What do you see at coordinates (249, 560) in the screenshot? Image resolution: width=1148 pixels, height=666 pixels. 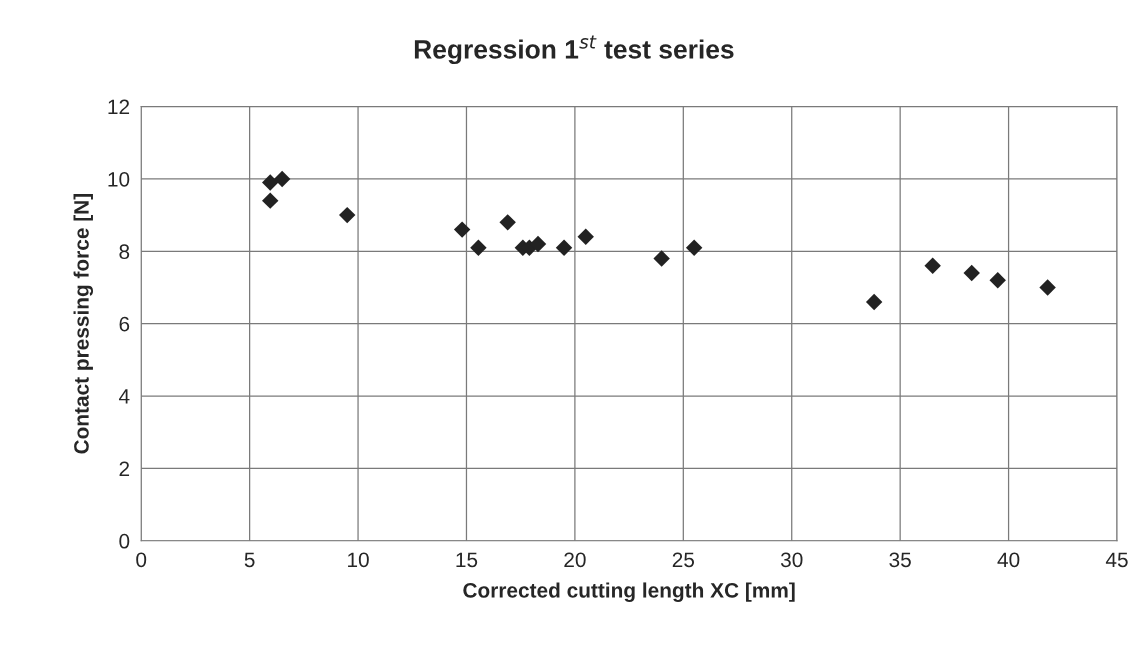 I see `x-tick-label: 5` at bounding box center [249, 560].